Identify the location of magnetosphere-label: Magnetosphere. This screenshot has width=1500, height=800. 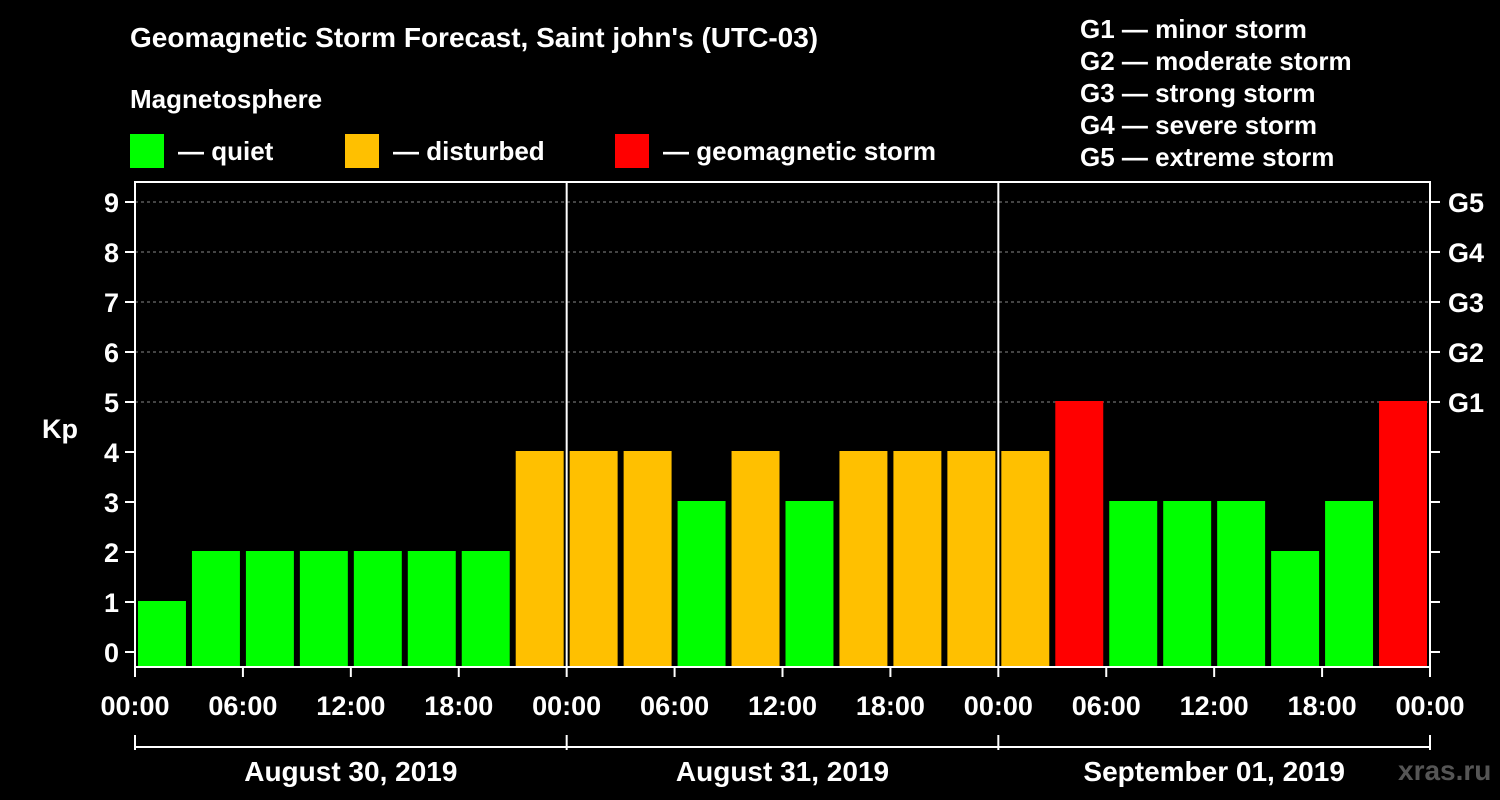
(226, 99).